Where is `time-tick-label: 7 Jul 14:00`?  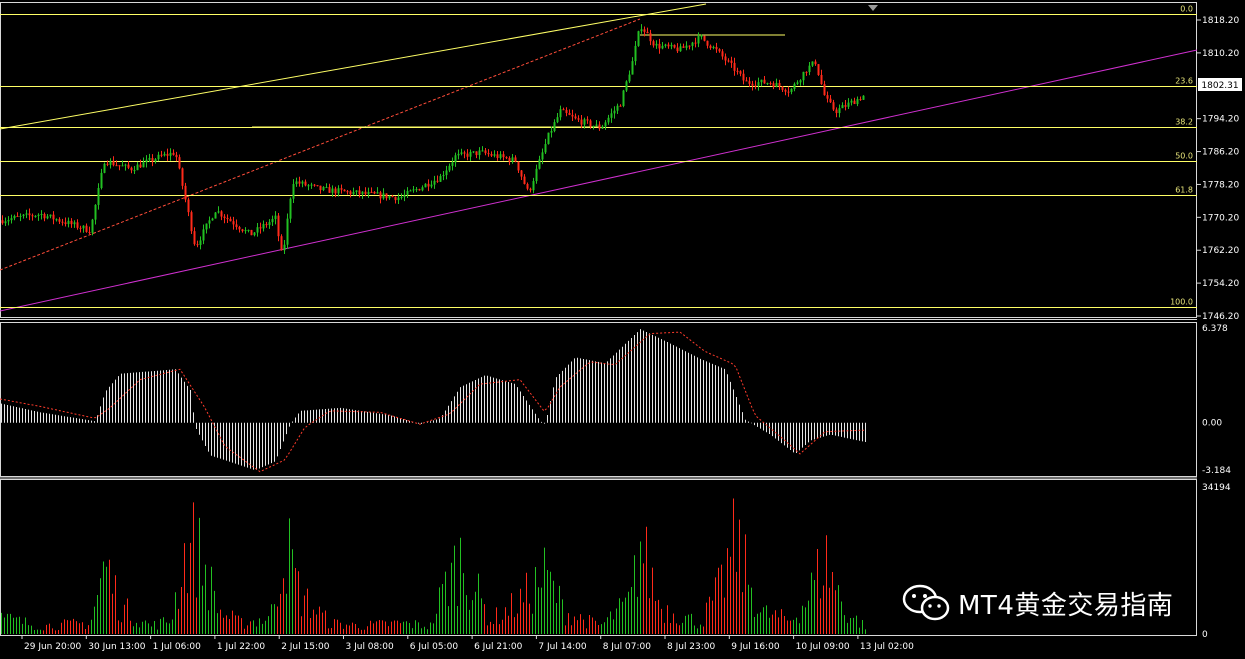
time-tick-label: 7 Jul 14:00 is located at coordinates (562, 647).